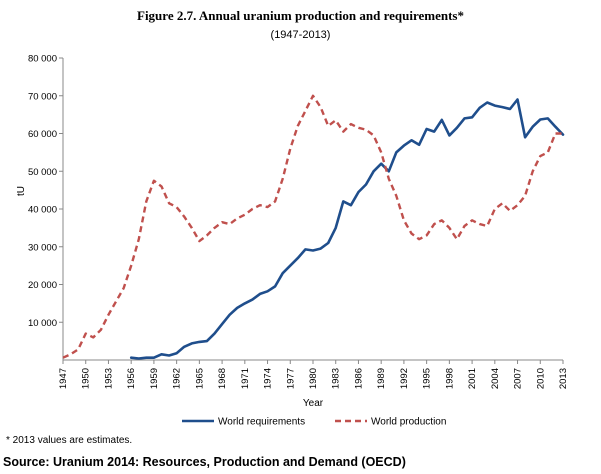 The height and width of the screenshot is (474, 601). I want to click on x-tick-label: 1947, so click(63, 378).